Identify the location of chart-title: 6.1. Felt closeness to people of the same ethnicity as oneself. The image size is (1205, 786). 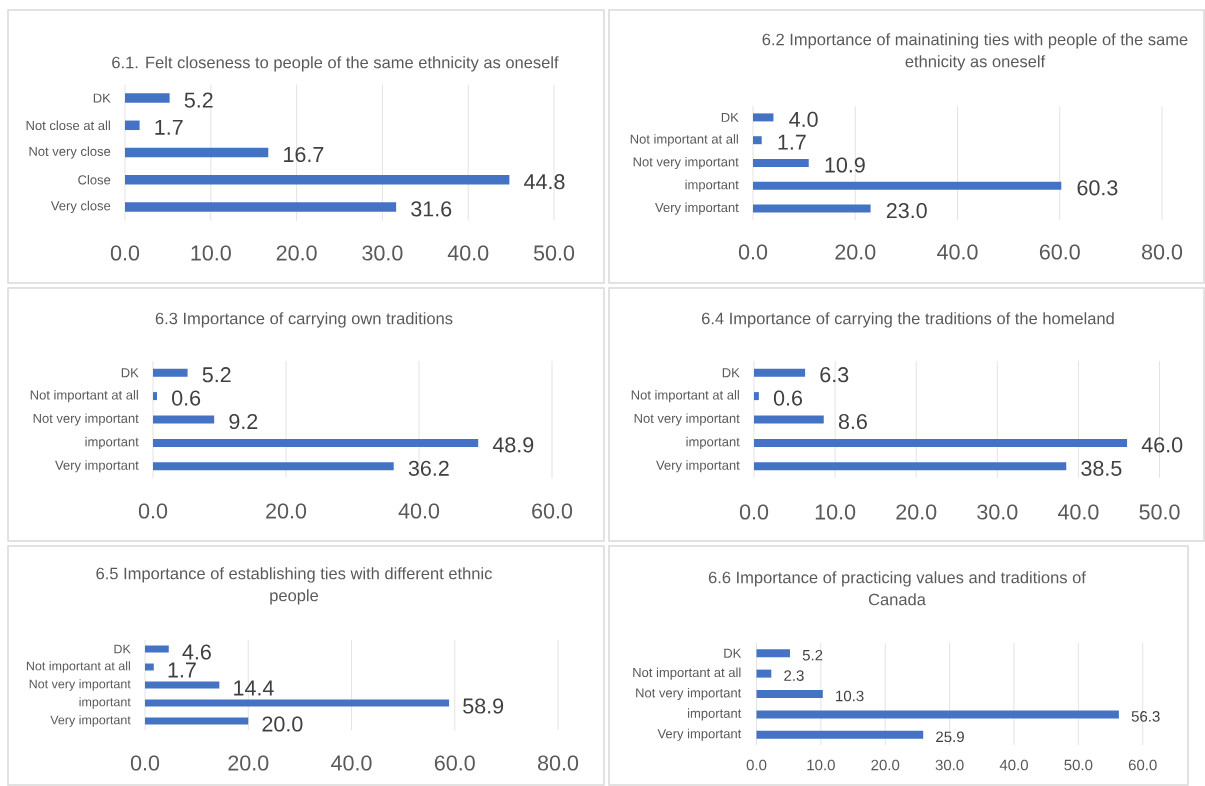
(335, 64).